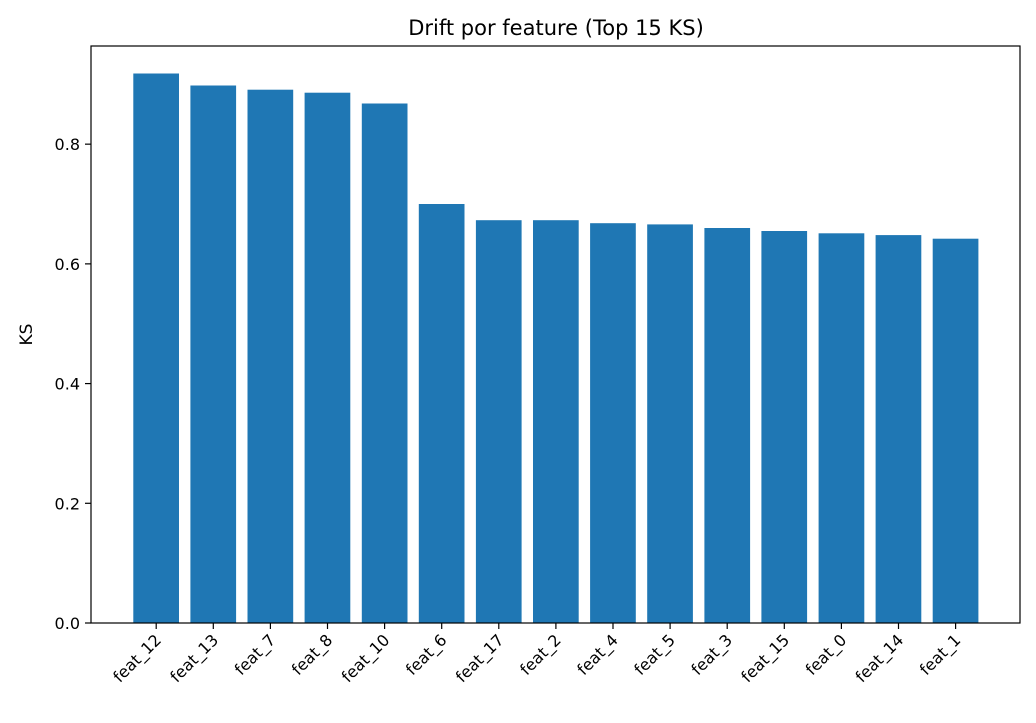 This screenshot has height=723, width=1036. I want to click on y-tick-label: 0.4, so click(67, 384).